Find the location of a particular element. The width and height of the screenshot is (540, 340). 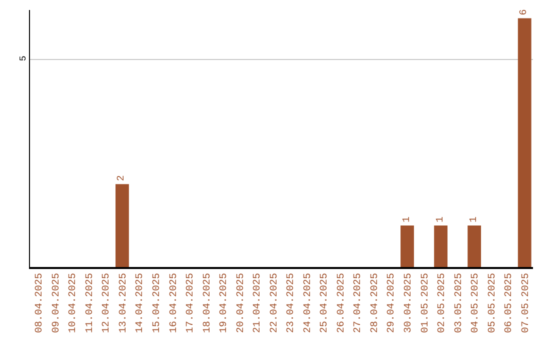

x-tick-label: 18.04.2025 is located at coordinates (208, 303).